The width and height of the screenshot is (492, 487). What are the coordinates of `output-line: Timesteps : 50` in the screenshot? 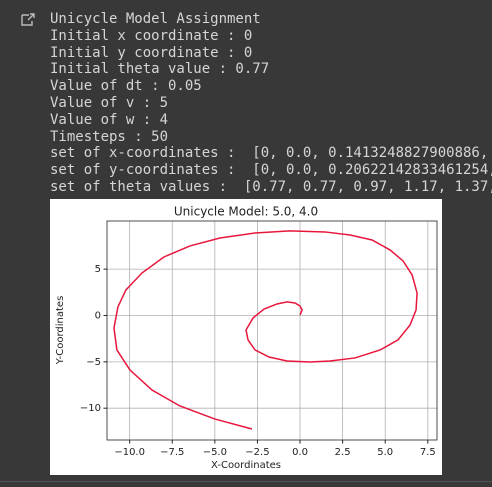 It's located at (109, 136).